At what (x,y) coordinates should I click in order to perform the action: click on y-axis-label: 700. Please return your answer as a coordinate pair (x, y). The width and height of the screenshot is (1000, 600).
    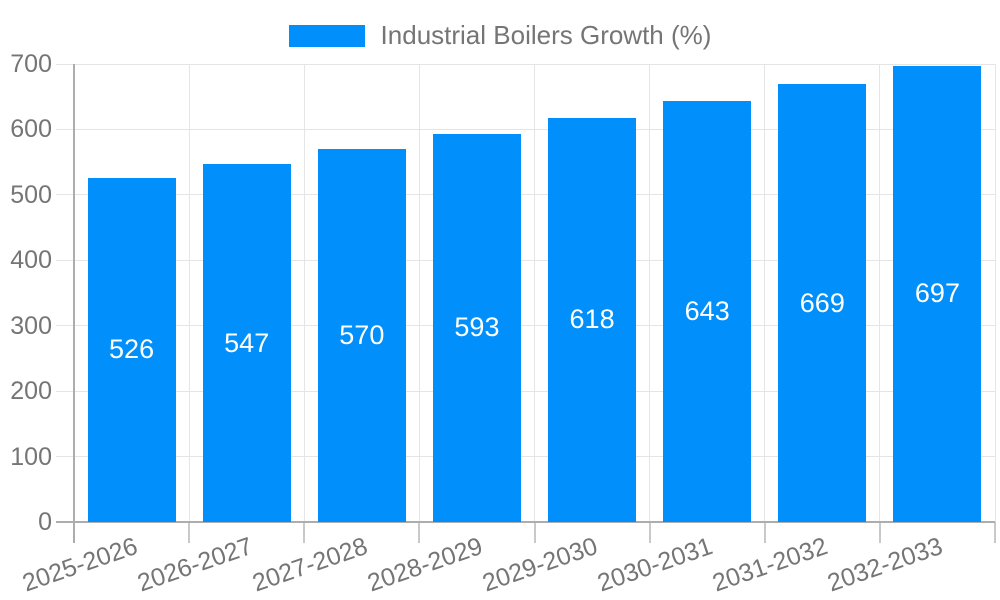
    Looking at the image, I should click on (31, 64).